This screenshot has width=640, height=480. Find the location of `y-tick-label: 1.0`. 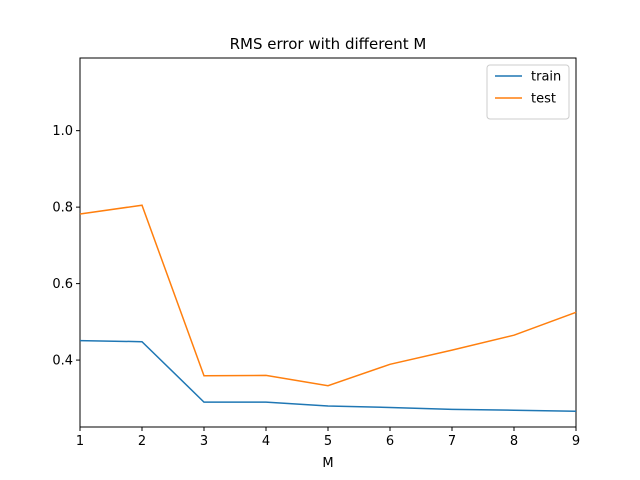

y-tick-label: 1.0 is located at coordinates (62, 131).